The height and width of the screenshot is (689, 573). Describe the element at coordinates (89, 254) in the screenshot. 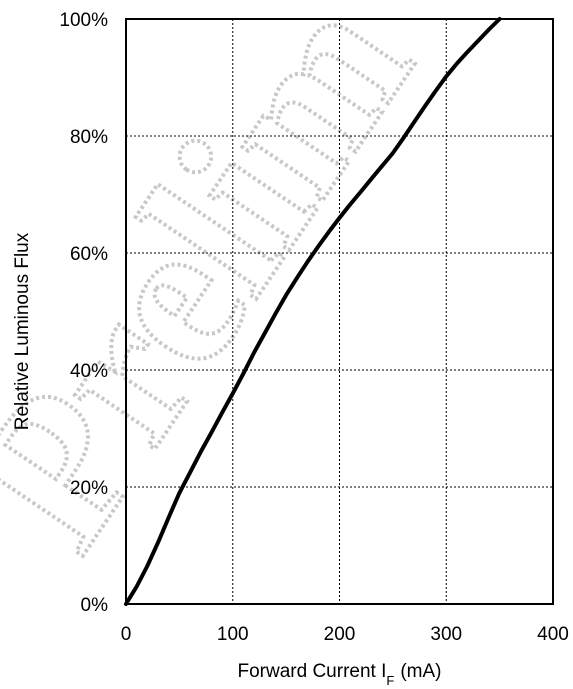

I see `y-tick-label-3: 60%` at that location.